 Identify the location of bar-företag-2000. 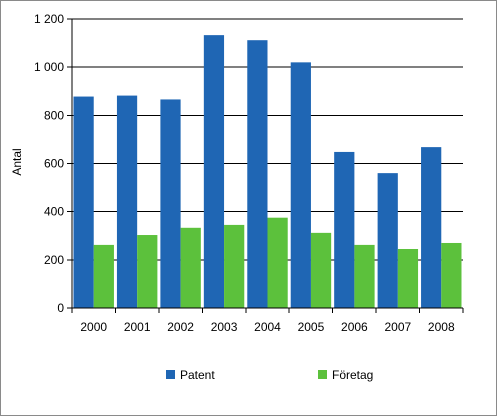
(103, 276).